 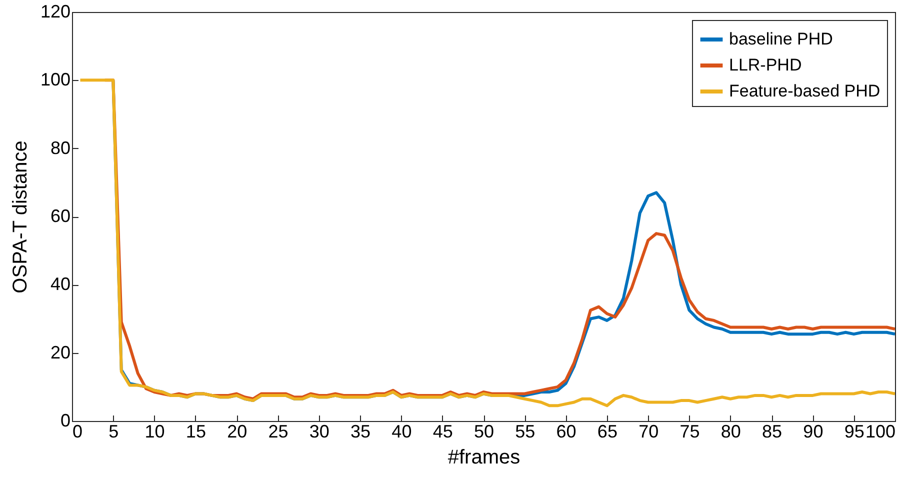 I want to click on y-tick-label: 80, so click(x=60, y=148).